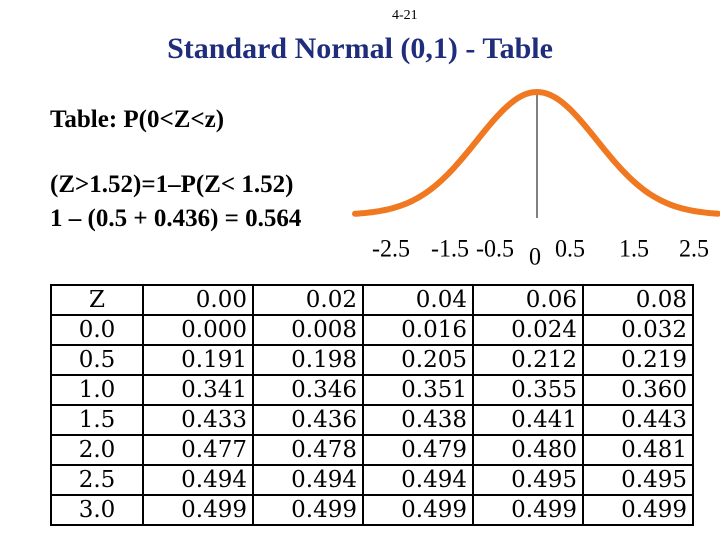 The image size is (720, 540). Describe the element at coordinates (418, 450) in the screenshot. I see `probability-cell: 0.479` at that location.